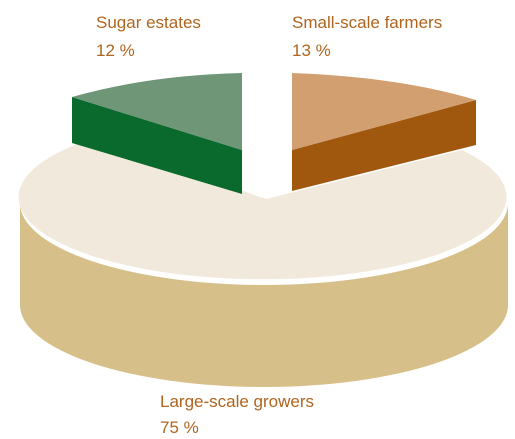 The width and height of the screenshot is (515, 439). Describe the element at coordinates (148, 22) in the screenshot. I see `label-sugar-estates-name: Sugar estates` at that location.